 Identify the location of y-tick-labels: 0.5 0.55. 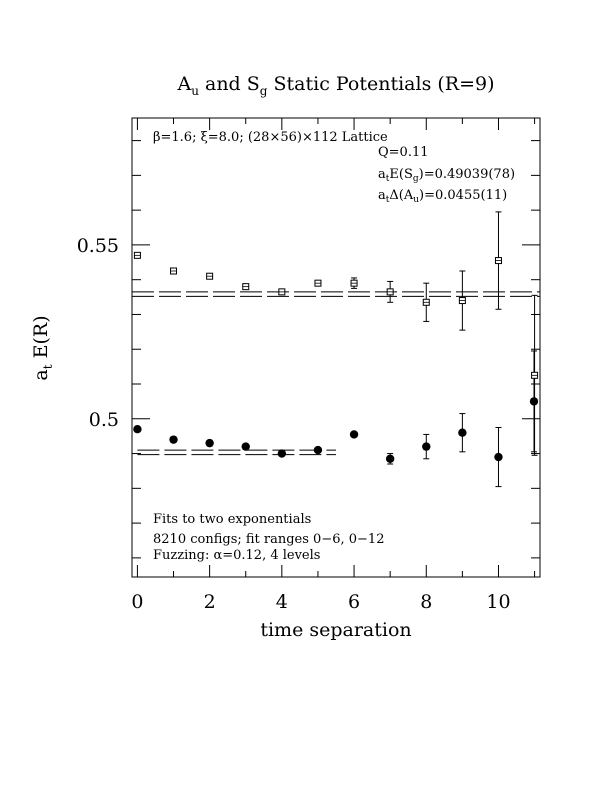
(98, 333).